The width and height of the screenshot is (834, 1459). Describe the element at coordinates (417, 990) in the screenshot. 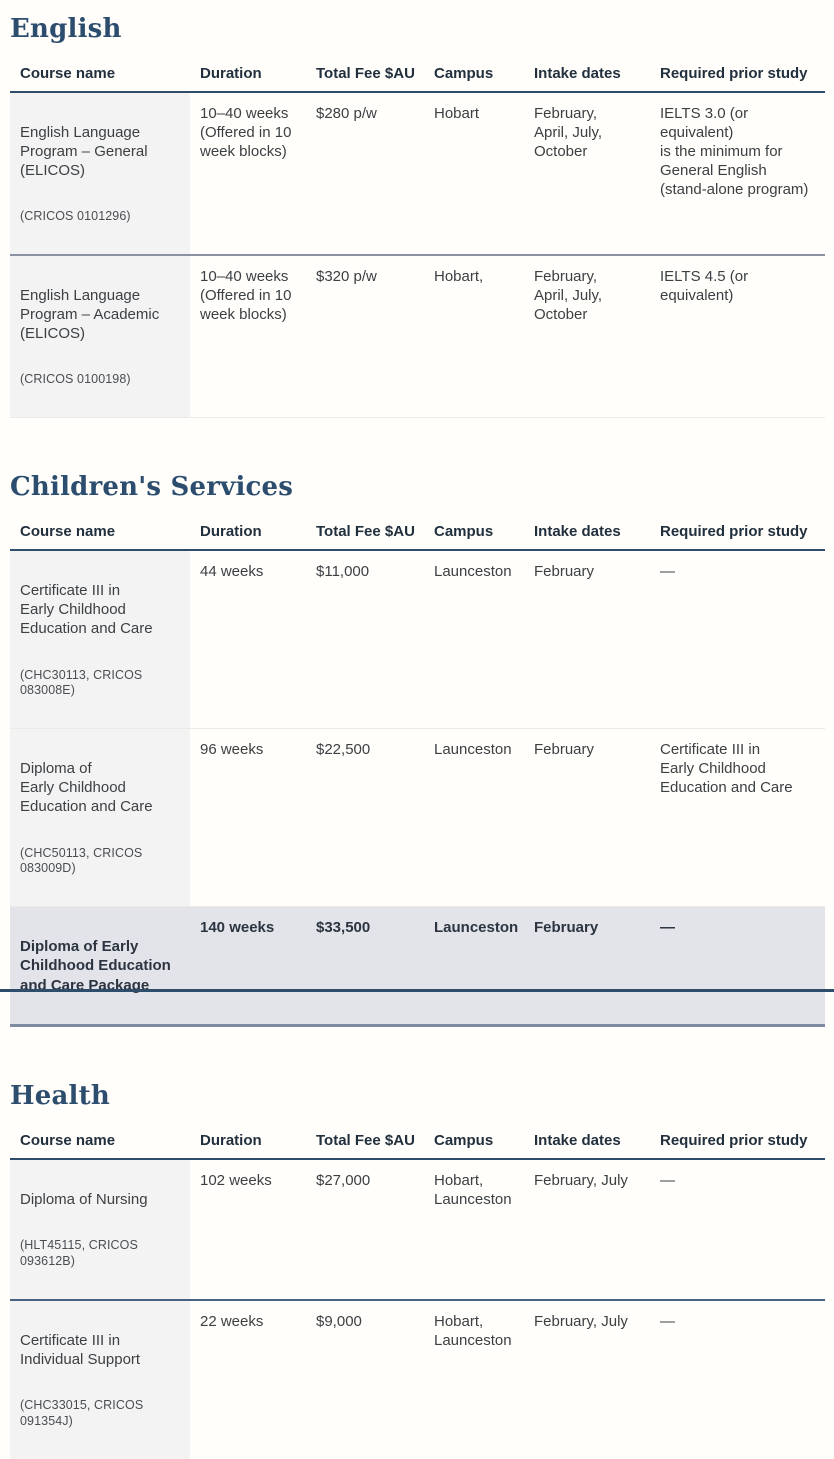

I see `page-bottom-rule` at that location.